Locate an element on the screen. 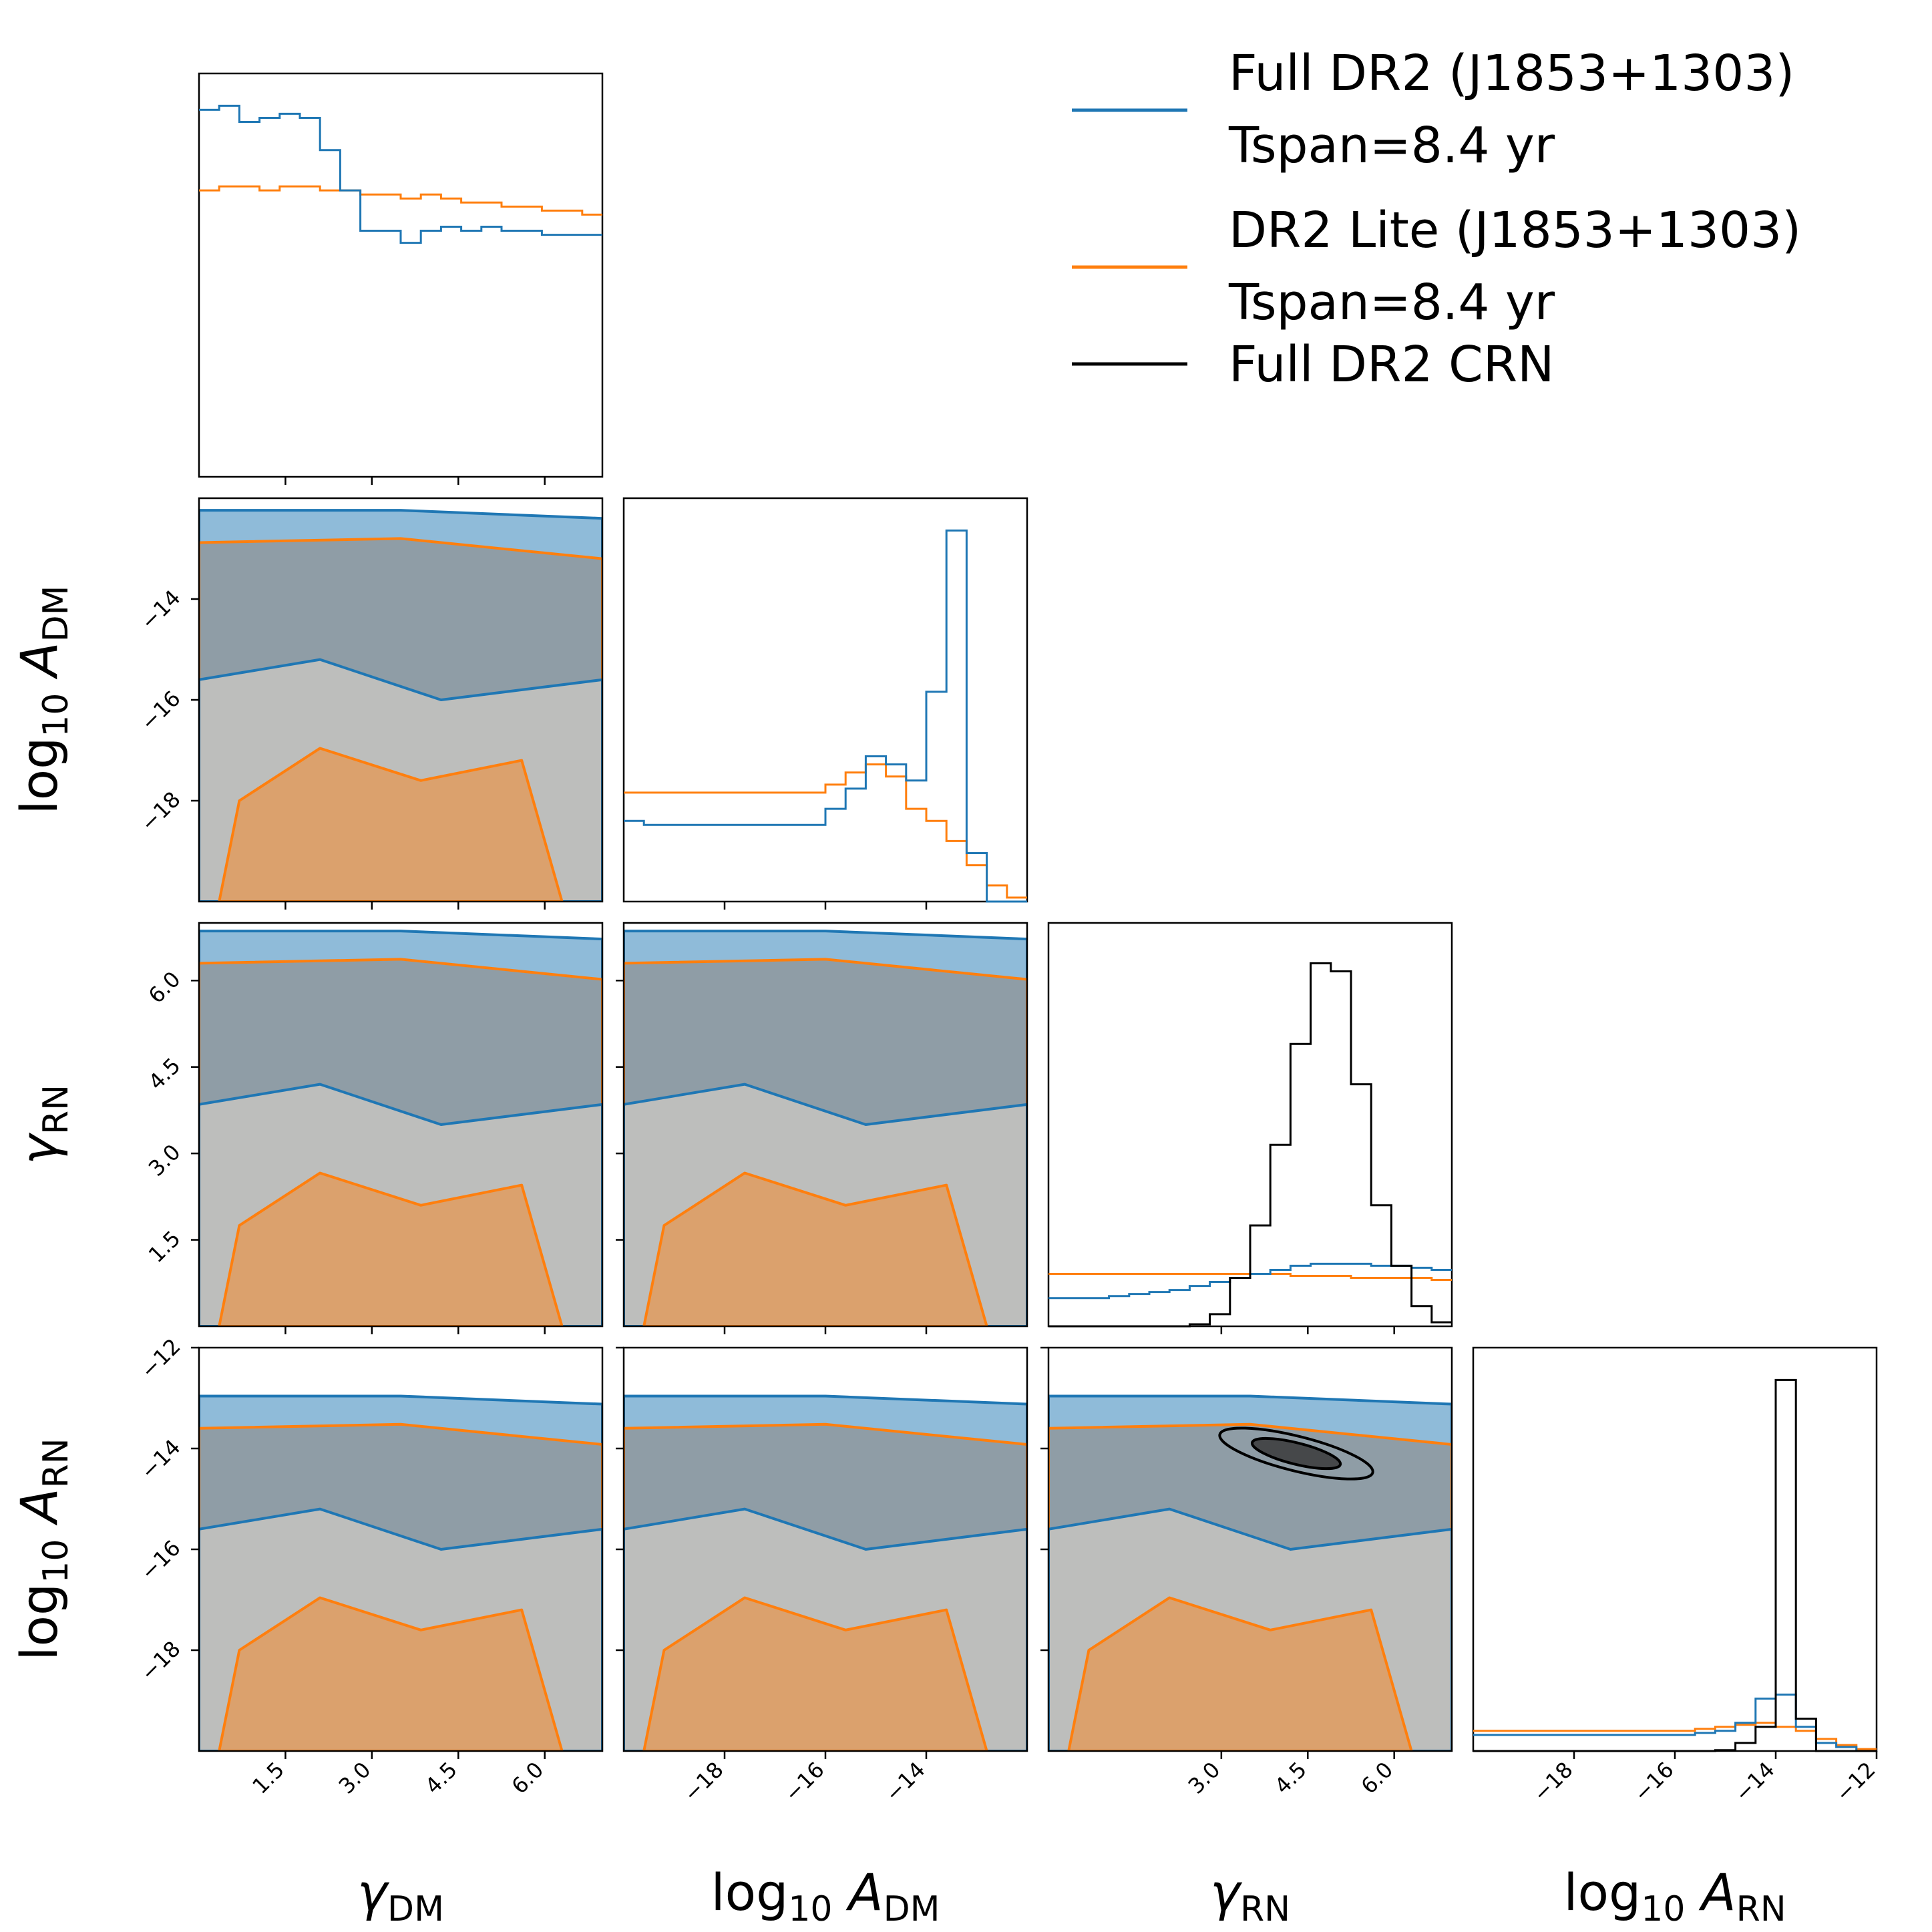 The width and height of the screenshot is (1932, 1932). legend-label-line1: Full DR2 (J1853+1303) is located at coordinates (1511, 73).